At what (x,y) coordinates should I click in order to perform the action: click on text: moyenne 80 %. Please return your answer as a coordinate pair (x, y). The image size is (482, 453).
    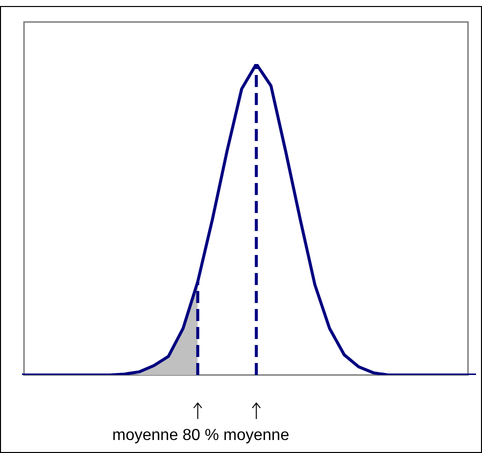
    Looking at the image, I should click on (165, 436).